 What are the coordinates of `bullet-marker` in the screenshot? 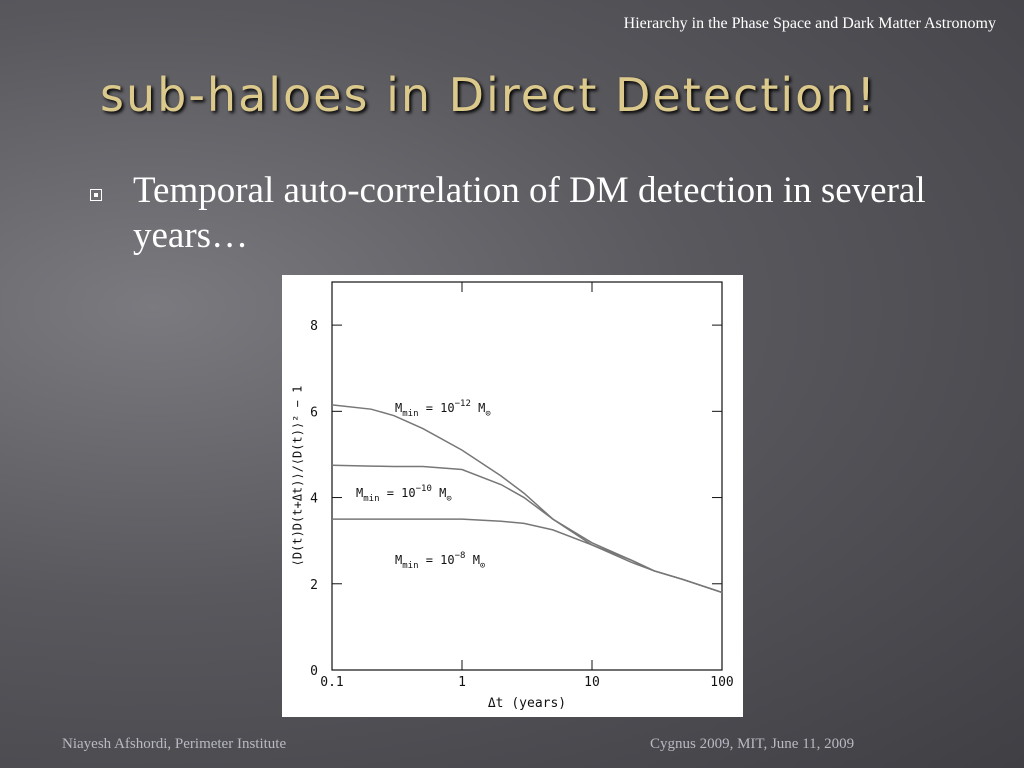 It's located at (96, 195).